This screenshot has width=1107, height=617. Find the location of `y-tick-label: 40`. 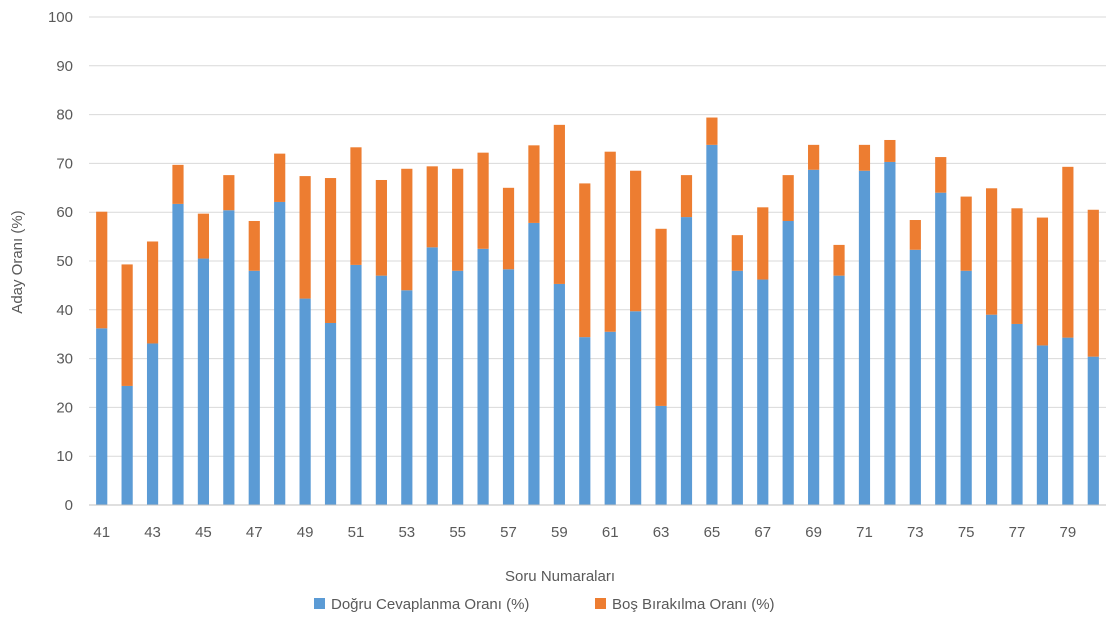

y-tick-label: 40 is located at coordinates (64, 310).